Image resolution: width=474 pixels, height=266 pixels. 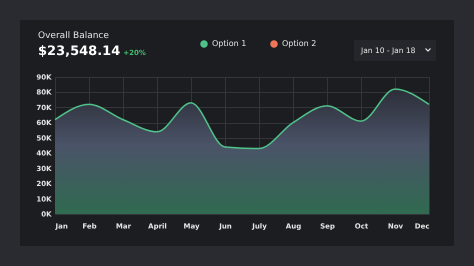 I want to click on legend-label: Option 2, so click(x=299, y=43).